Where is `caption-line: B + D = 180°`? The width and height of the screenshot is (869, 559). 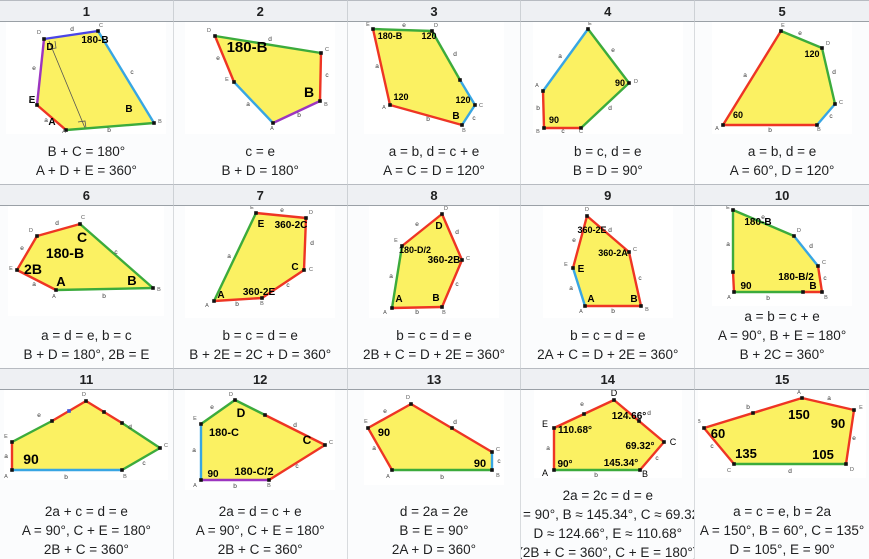
caption-line: B + D = 180° is located at coordinates (260, 170).